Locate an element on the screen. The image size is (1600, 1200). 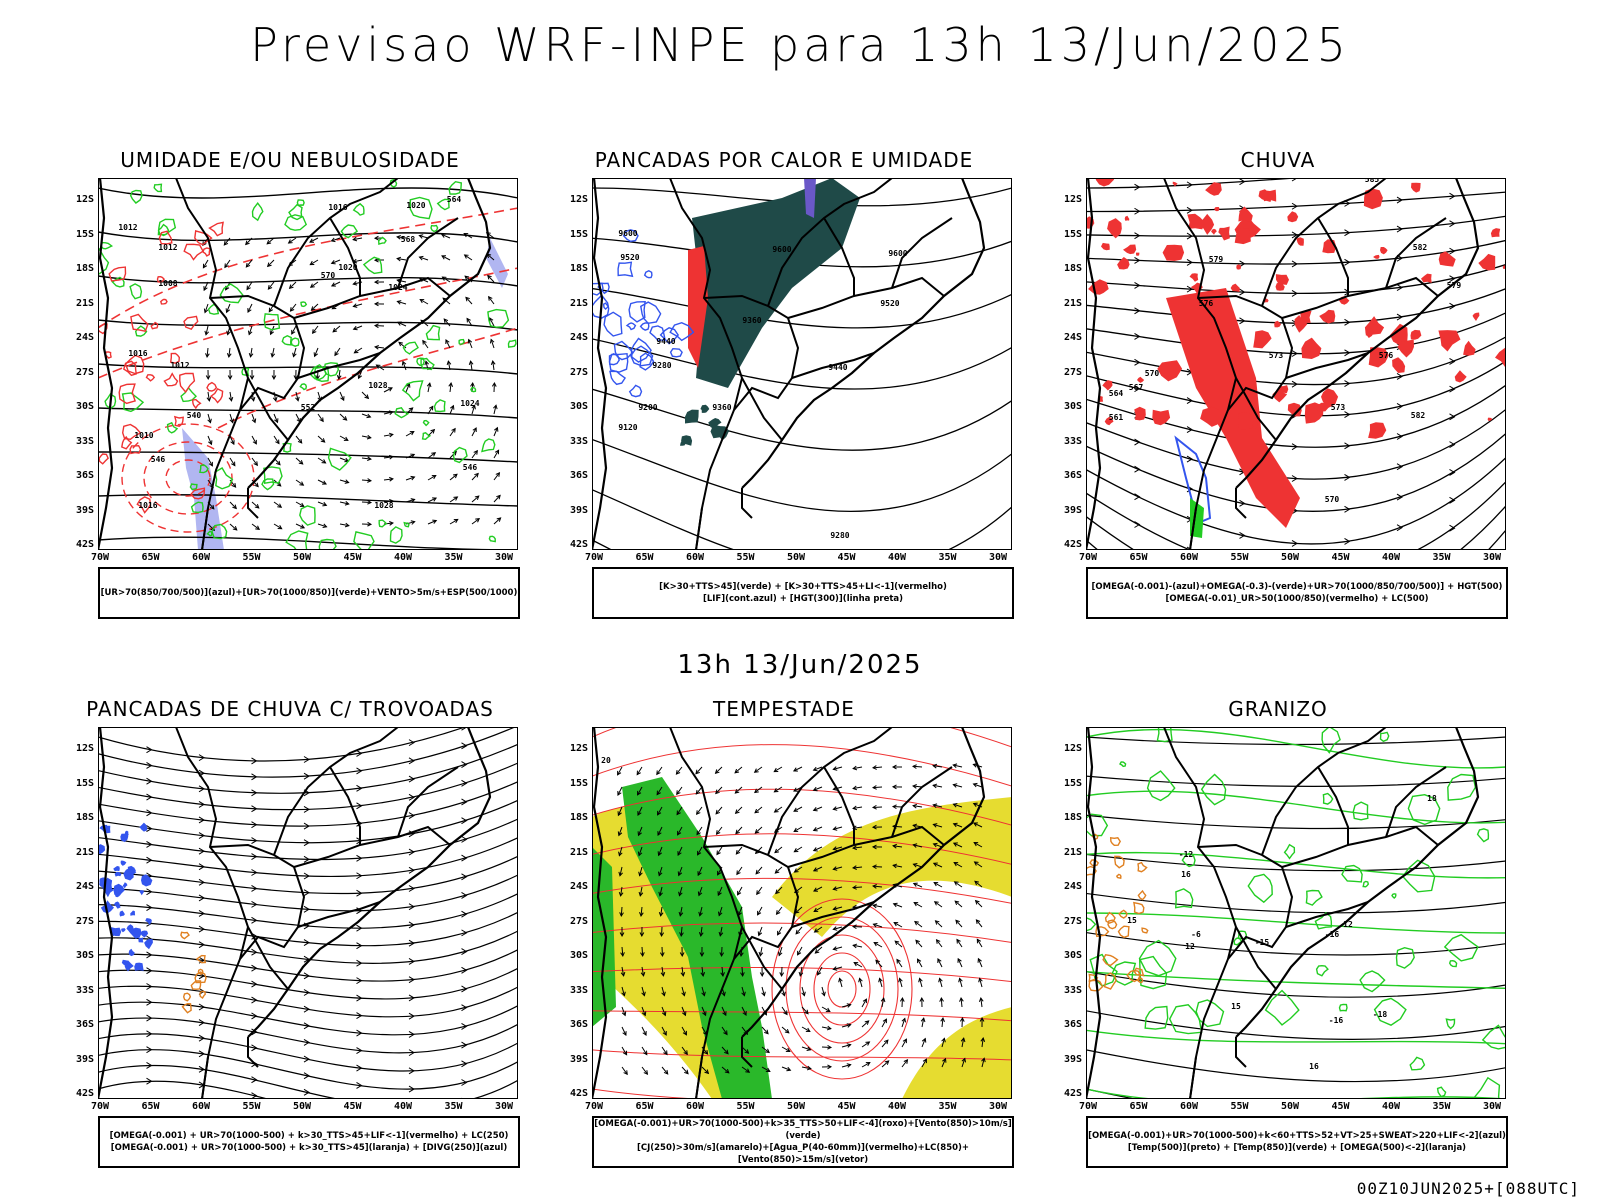
map-svg: 18 16 15 12 -12 -6 -15 -16 -18 12 15 -16 16 is located at coordinates (1296, 913).